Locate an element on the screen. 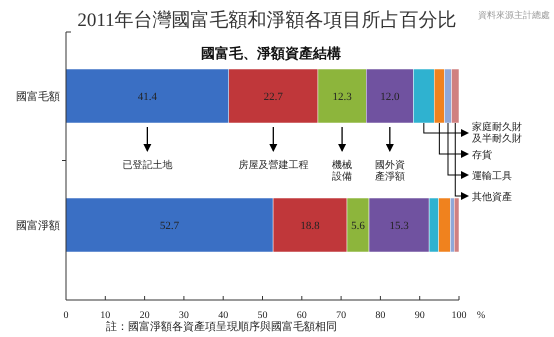 The height and width of the screenshot is (337, 554). series-label: 國外資產淨額 is located at coordinates (389, 170).